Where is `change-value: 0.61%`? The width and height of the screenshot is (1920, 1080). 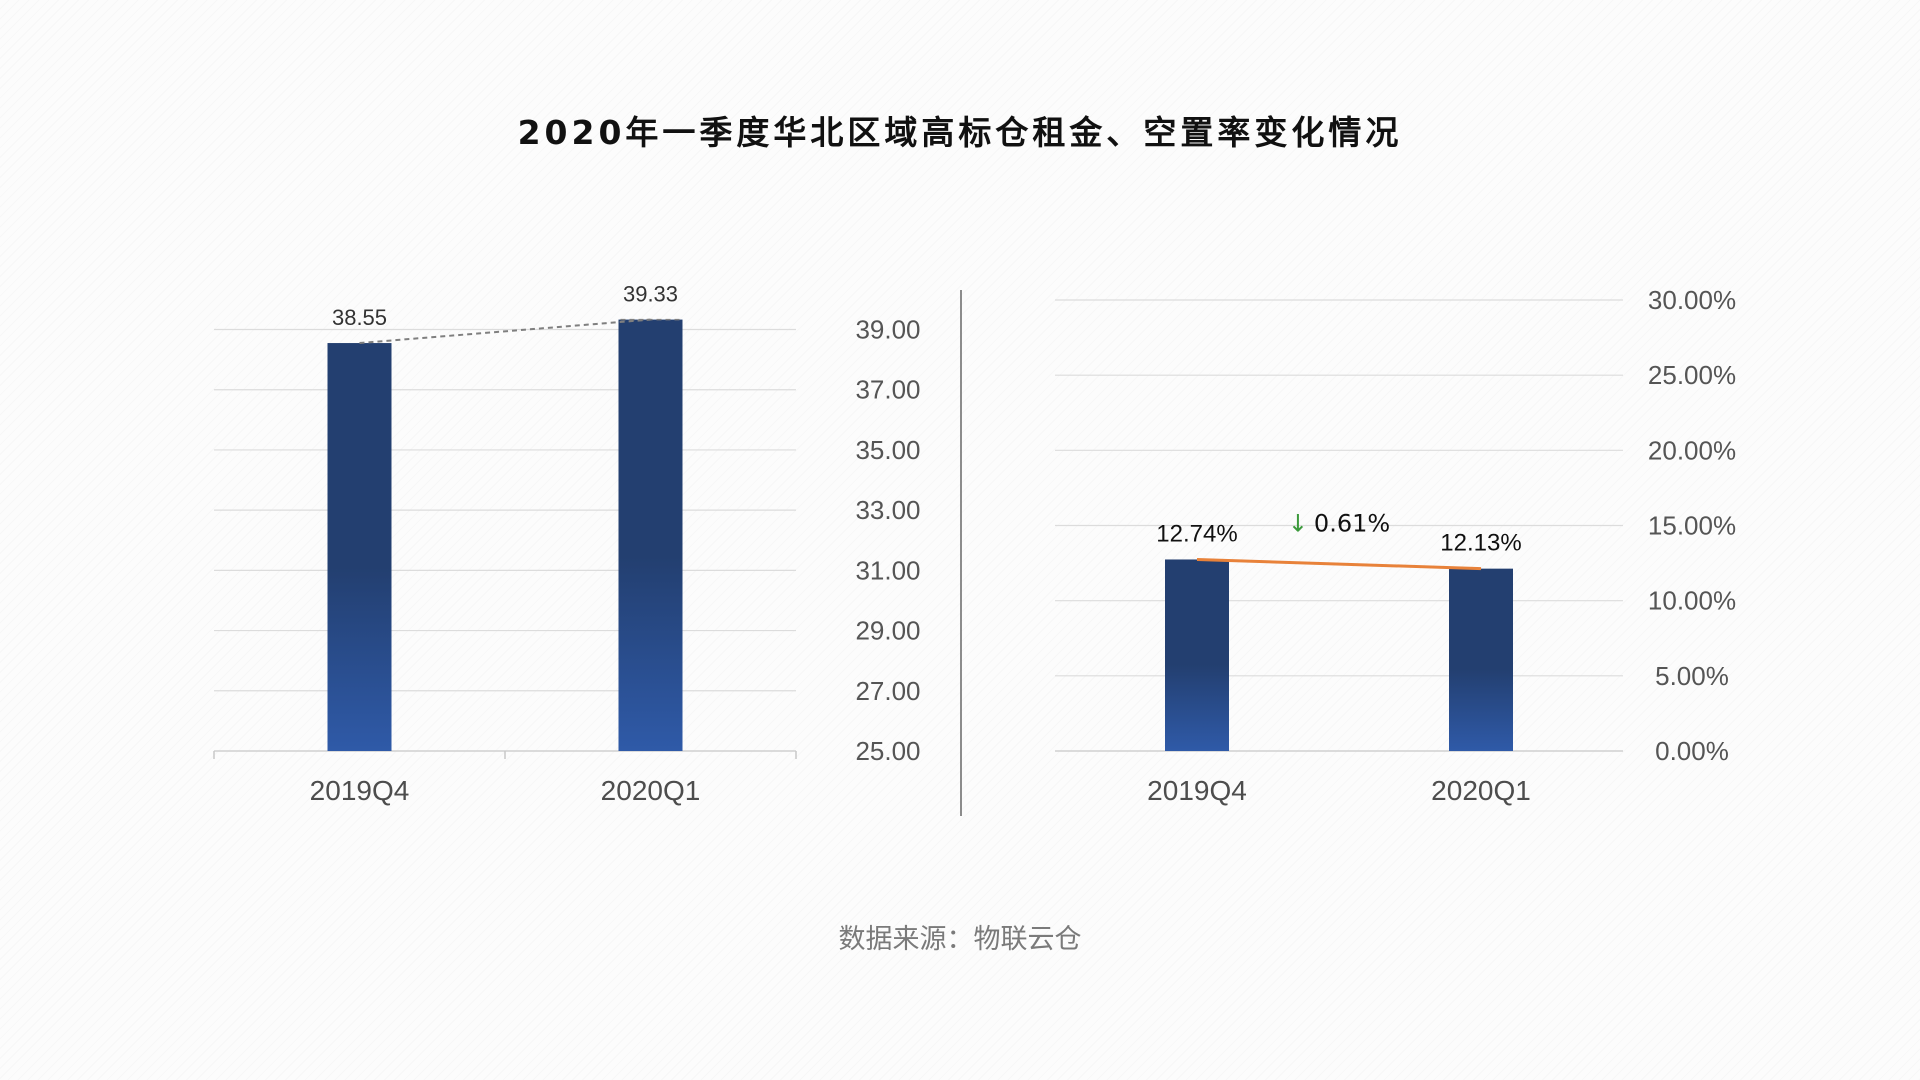
change-value: 0.61% is located at coordinates (1352, 523).